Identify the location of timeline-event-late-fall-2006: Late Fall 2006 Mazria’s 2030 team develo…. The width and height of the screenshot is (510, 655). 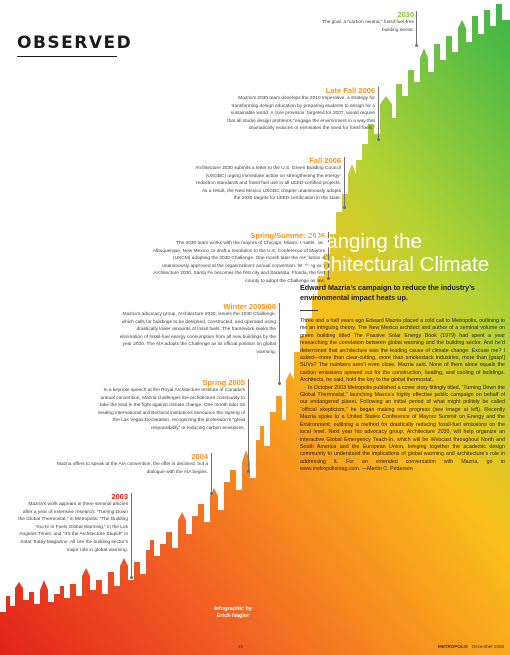
(300, 109).